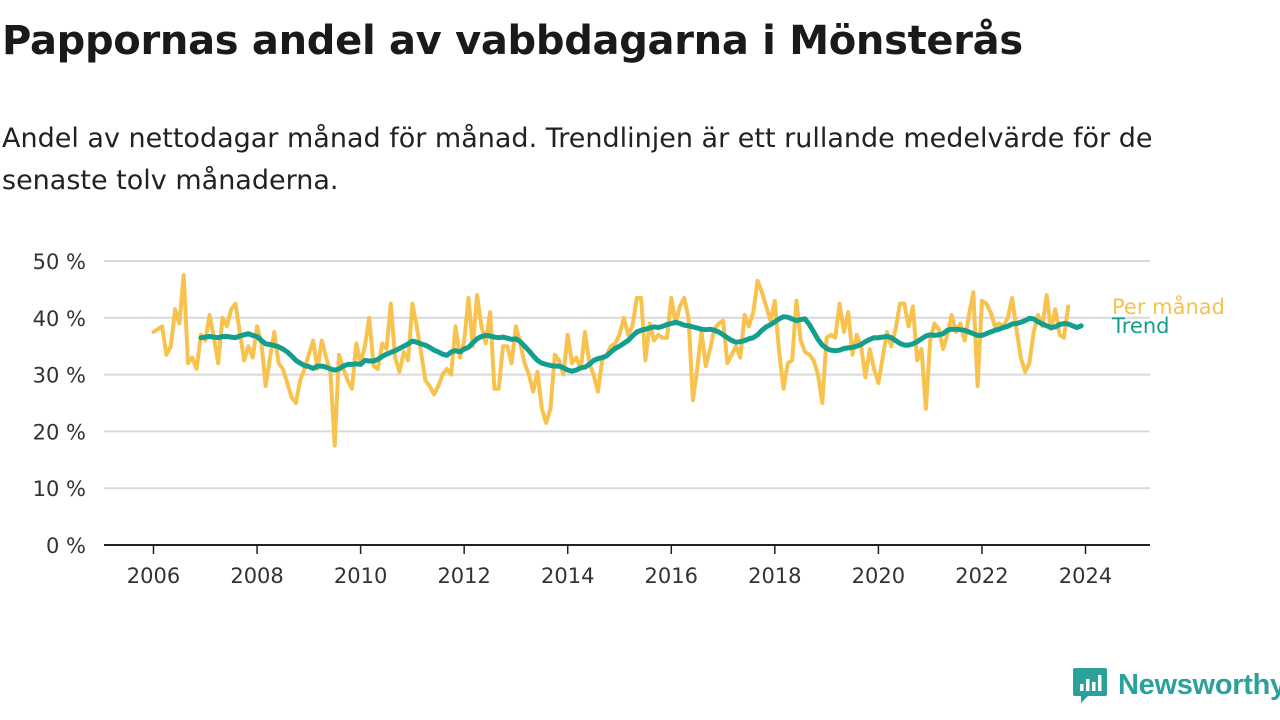 The image size is (1280, 720). Describe the element at coordinates (878, 576) in the screenshot. I see `x-tick-label: 2020` at that location.